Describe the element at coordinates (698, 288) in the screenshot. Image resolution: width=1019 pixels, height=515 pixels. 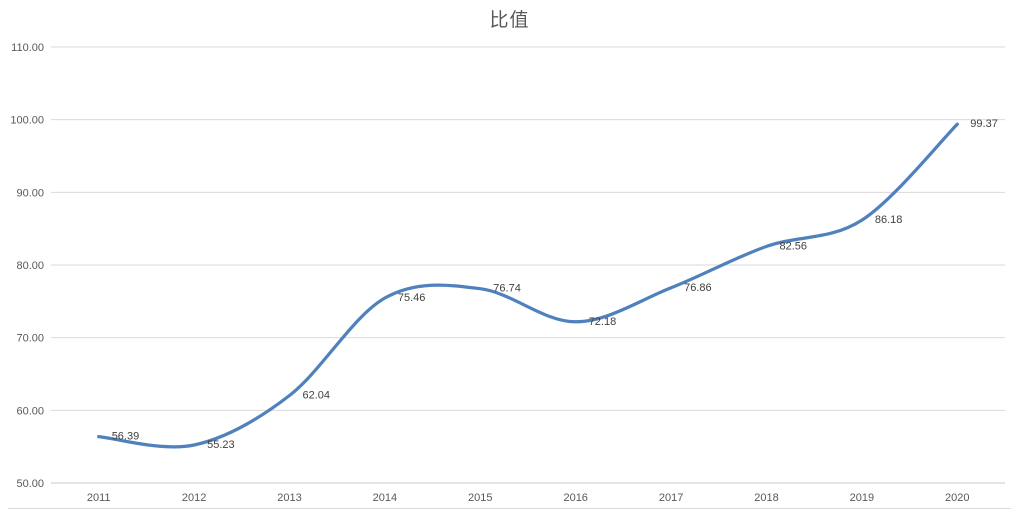
I see `data-label: 76.86` at that location.